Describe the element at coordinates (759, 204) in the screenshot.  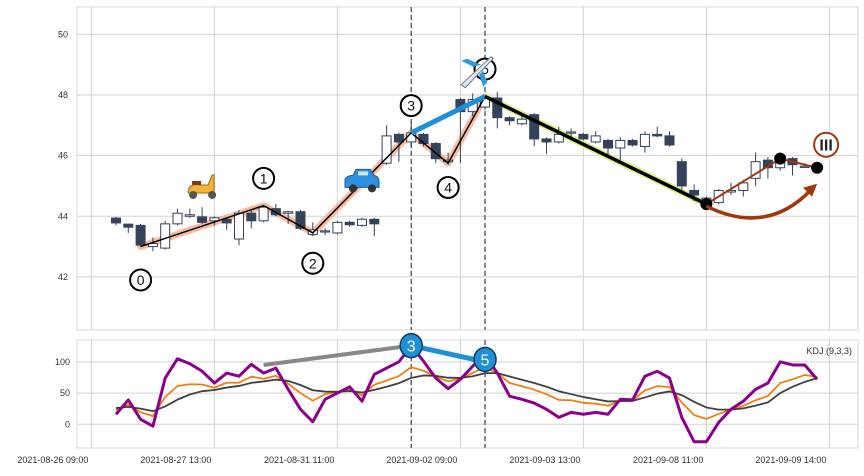
I see `curved-arrow` at that location.